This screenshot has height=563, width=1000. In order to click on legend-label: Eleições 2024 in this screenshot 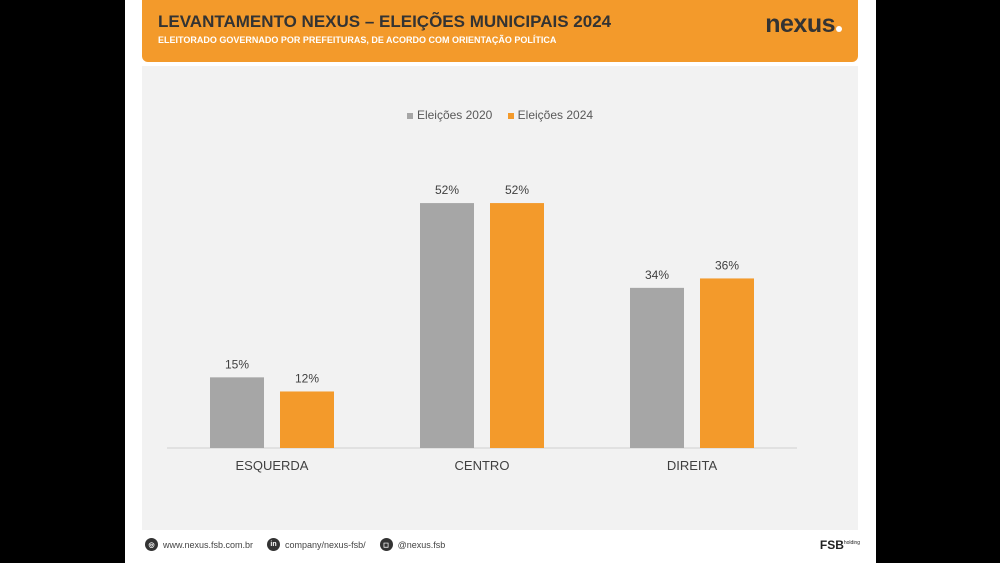, I will do `click(555, 115)`.